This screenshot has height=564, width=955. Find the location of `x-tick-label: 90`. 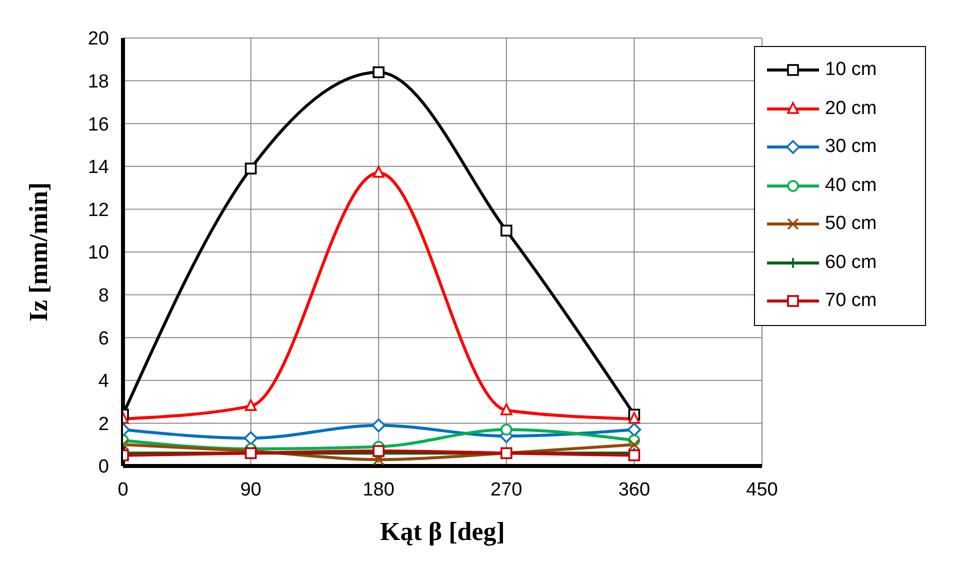

x-tick-label: 90 is located at coordinates (251, 489).